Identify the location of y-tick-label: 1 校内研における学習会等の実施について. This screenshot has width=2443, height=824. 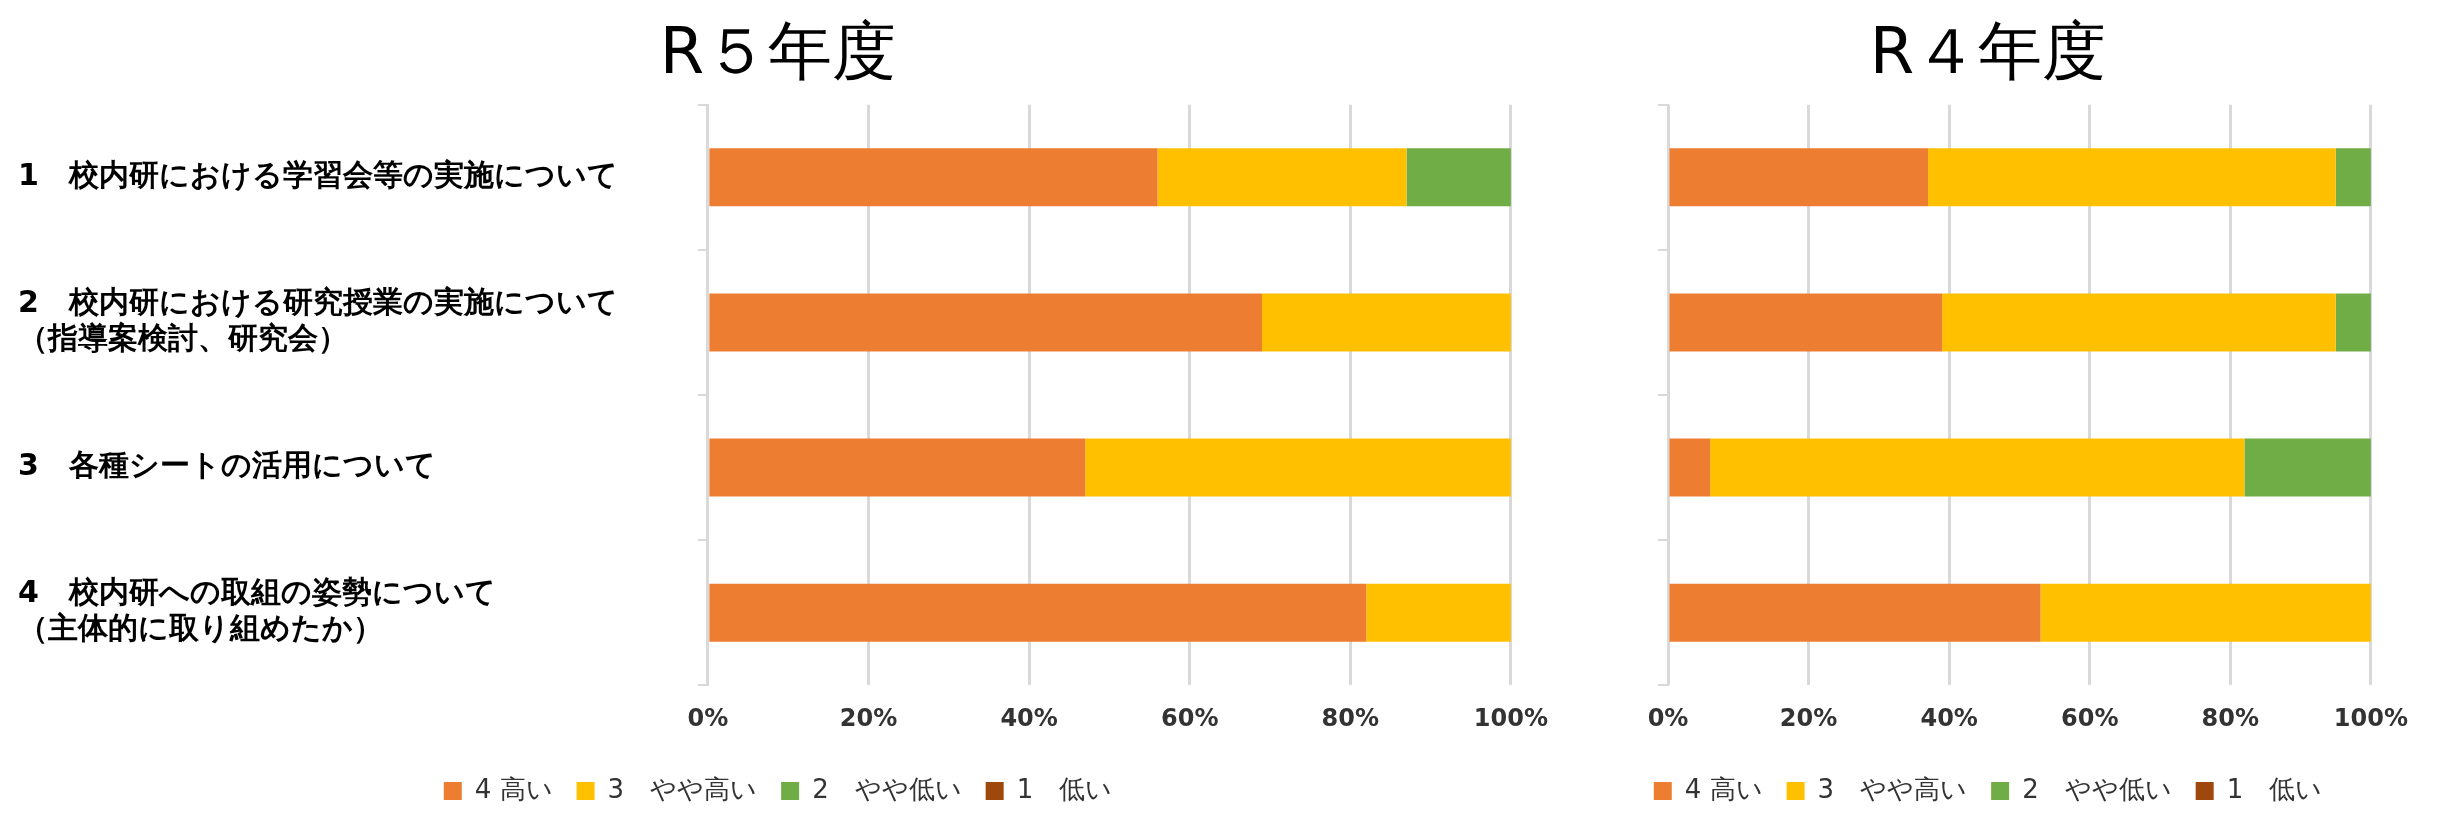
(318, 175).